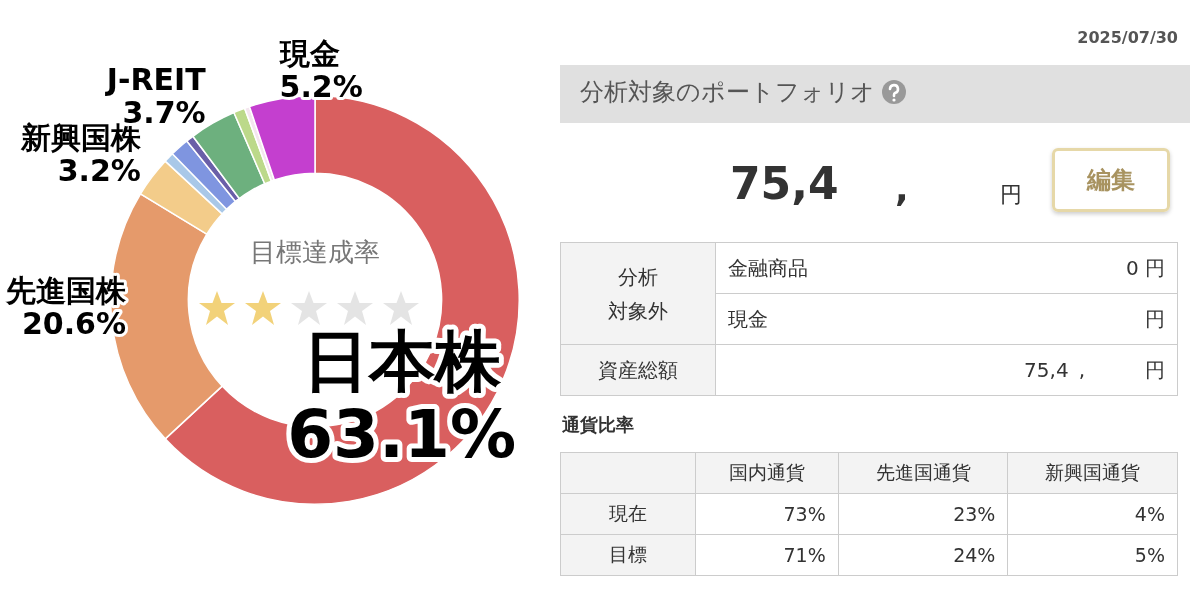  I want to click on data-label: 5.2%, so click(321, 86).